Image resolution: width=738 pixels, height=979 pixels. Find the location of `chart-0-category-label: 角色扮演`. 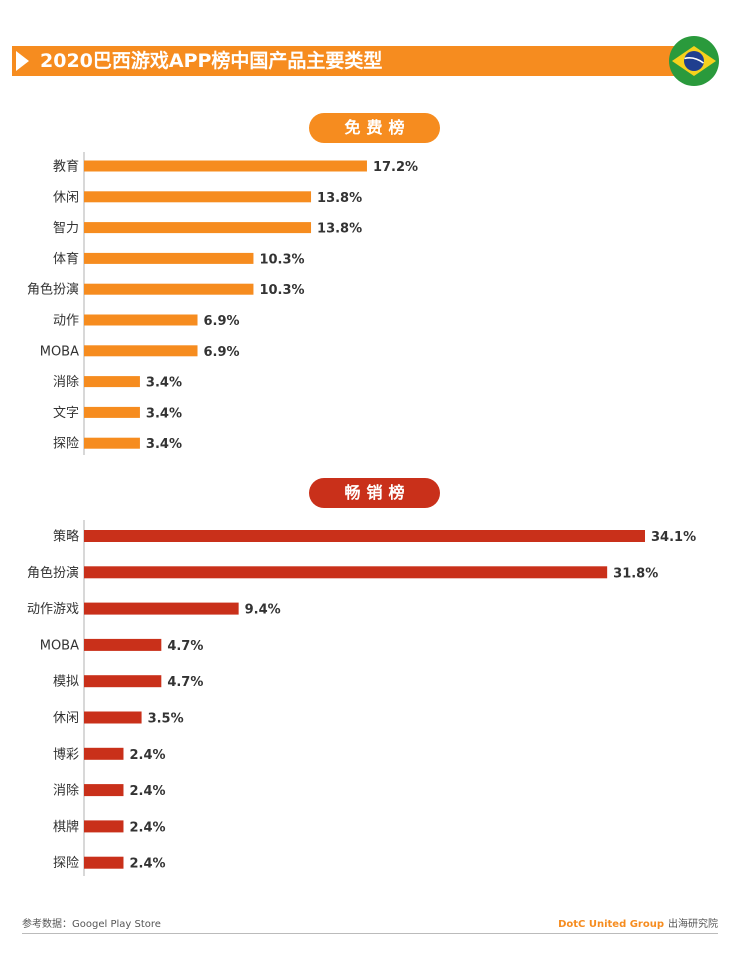

chart-0-category-label: 角色扮演 is located at coordinates (53, 290).